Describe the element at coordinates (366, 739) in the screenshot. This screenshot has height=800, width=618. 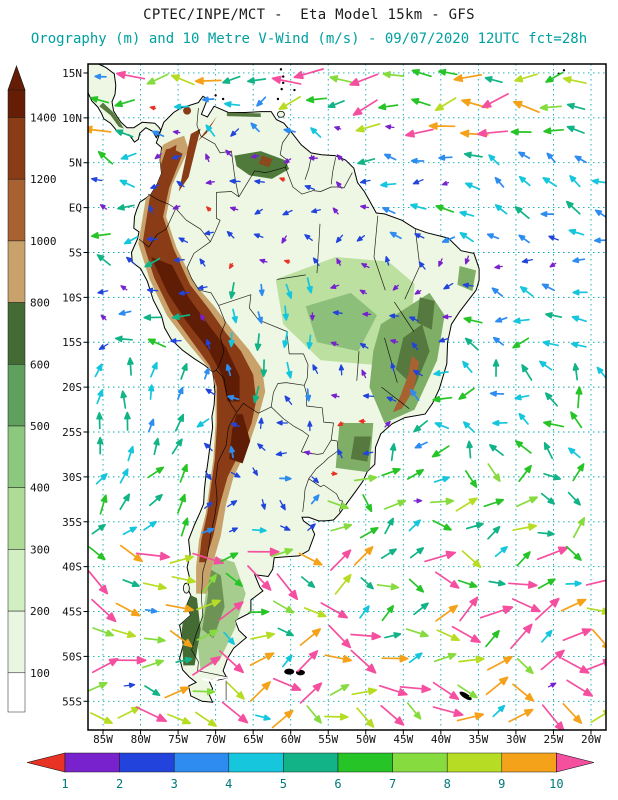
I see `lon-label: 50W` at that location.